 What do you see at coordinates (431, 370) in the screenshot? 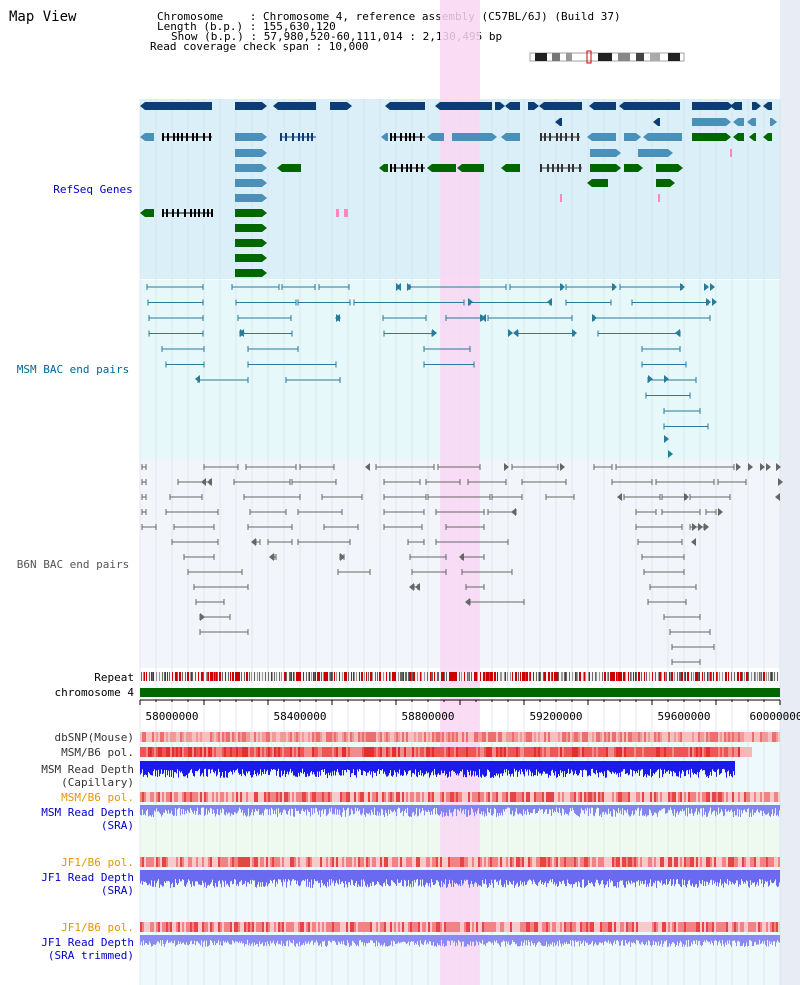
I see `msm-bac-glyphs` at bounding box center [431, 370].